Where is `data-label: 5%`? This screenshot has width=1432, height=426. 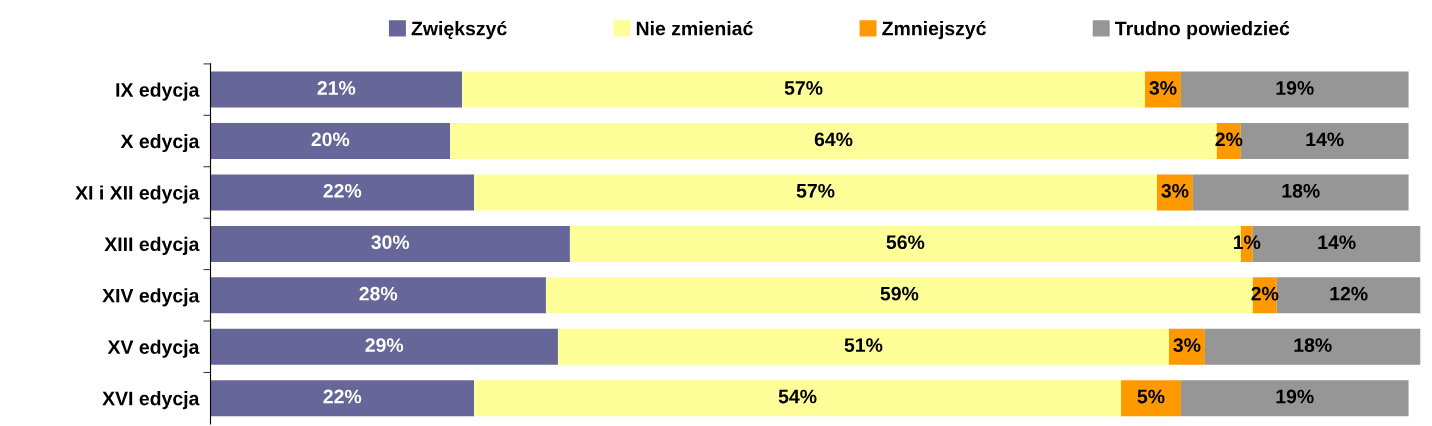 data-label: 5% is located at coordinates (1151, 396).